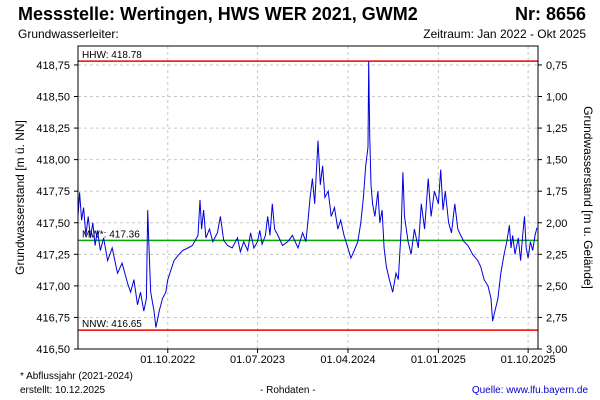 Image resolution: width=600 pixels, height=400 pixels. Describe the element at coordinates (556, 66) in the screenshot. I see `y-tick-label-right: 0,75` at that location.